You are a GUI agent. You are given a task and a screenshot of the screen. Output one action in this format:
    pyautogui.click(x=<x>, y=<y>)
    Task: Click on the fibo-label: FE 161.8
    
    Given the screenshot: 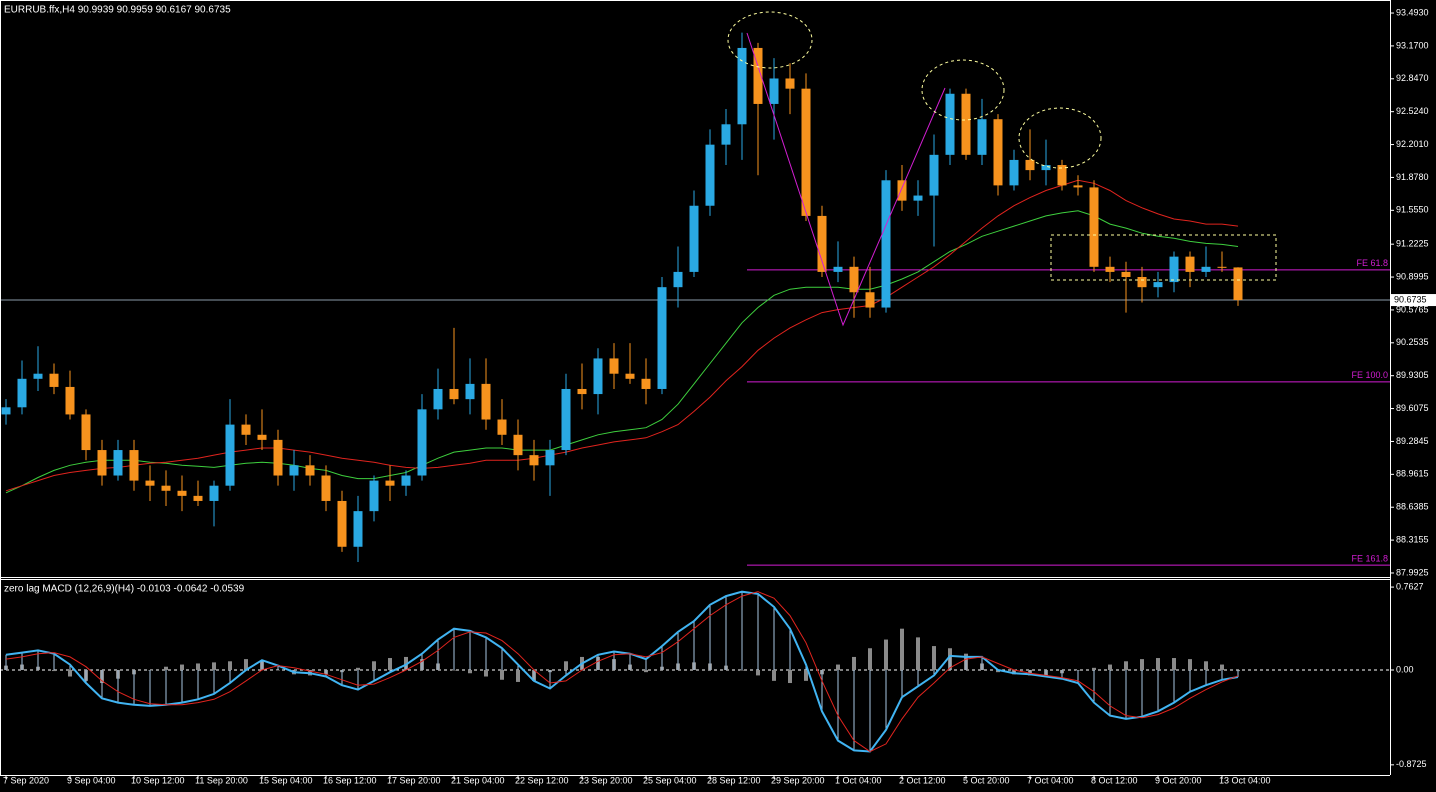 What is the action you would take?
    pyautogui.click(x=1369, y=558)
    